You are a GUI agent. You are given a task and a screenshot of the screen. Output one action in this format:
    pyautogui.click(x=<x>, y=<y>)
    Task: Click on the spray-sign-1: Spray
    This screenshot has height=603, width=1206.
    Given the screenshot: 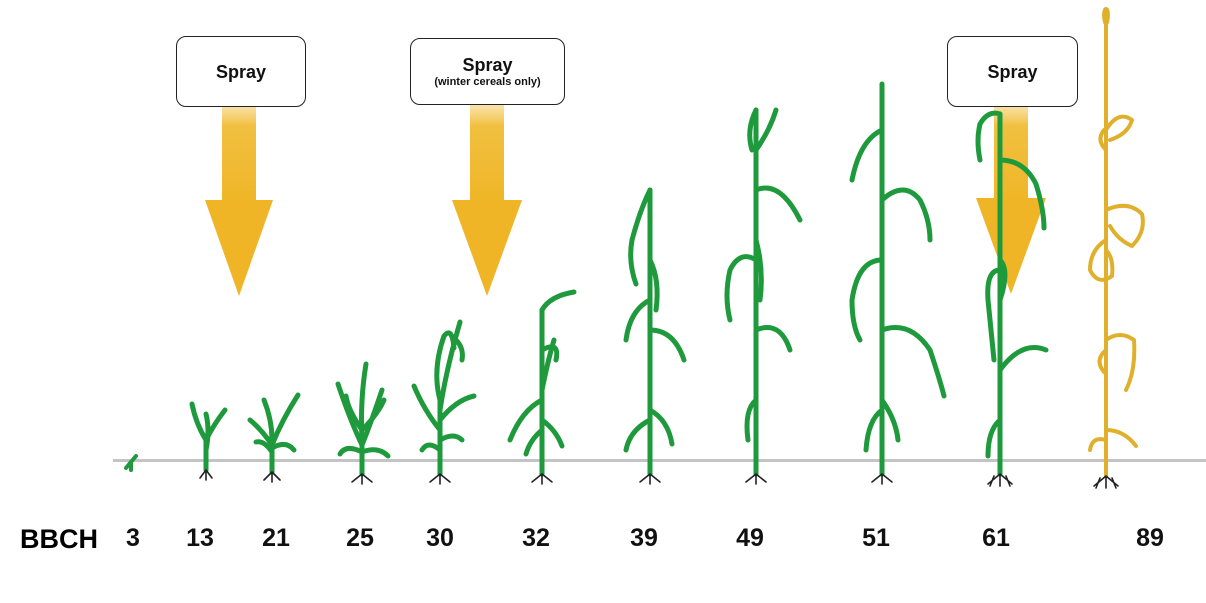 What is the action you would take?
    pyautogui.click(x=241, y=71)
    